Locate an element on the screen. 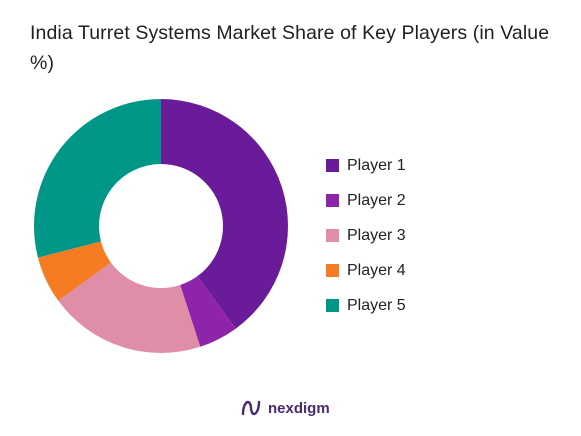  legend-item-player-5: Player 5 is located at coordinates (366, 305).